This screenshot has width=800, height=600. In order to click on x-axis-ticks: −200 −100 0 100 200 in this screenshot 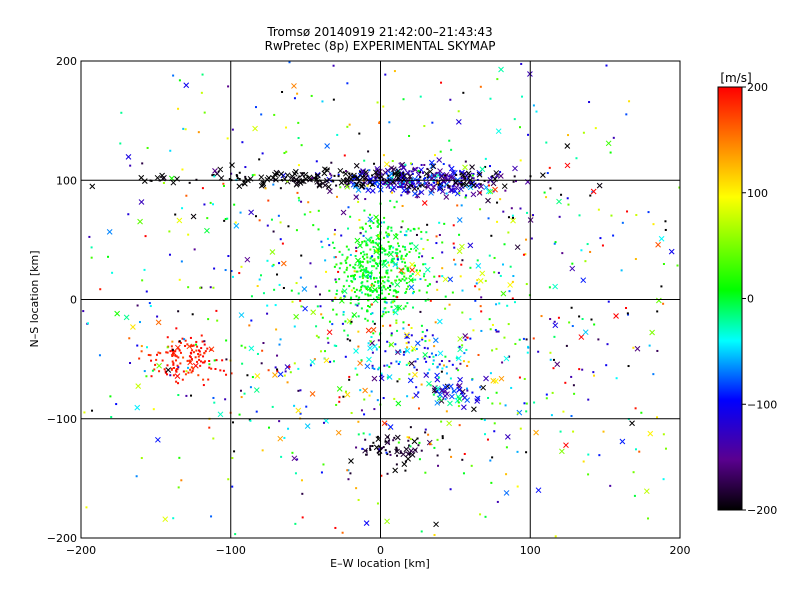, I will do `click(378, 550)`.